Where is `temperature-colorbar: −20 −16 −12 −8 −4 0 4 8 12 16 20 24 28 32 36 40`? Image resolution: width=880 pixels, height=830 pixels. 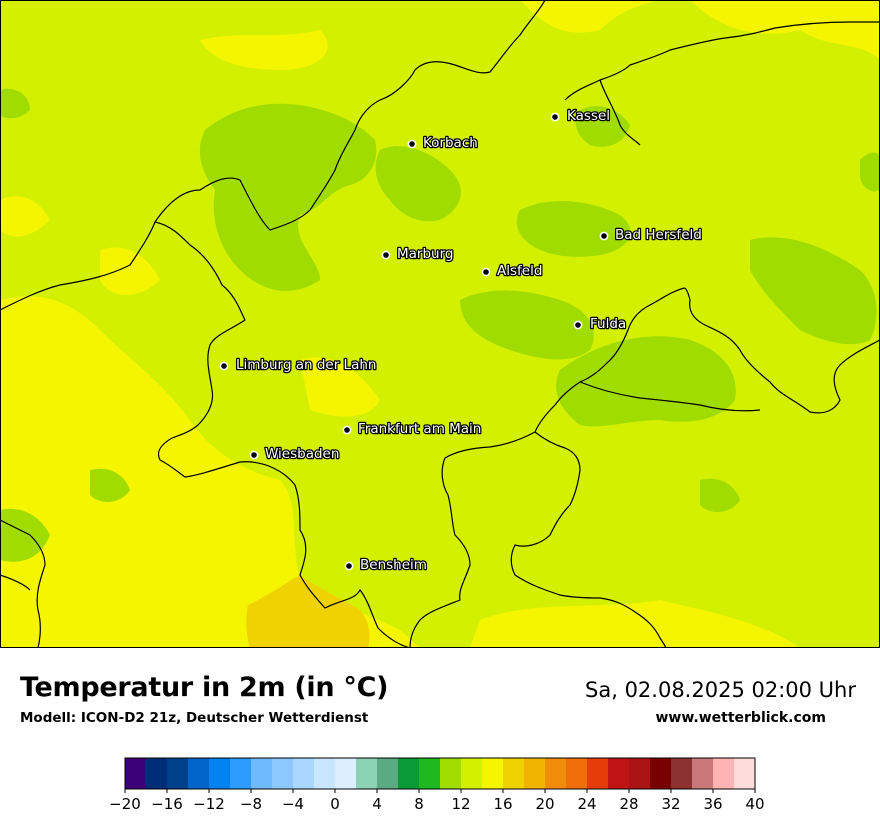
temperature-colorbar: −20 −16 −12 −8 −4 0 4 8 12 16 20 24 28 32 36 40 is located at coordinates (437, 785).